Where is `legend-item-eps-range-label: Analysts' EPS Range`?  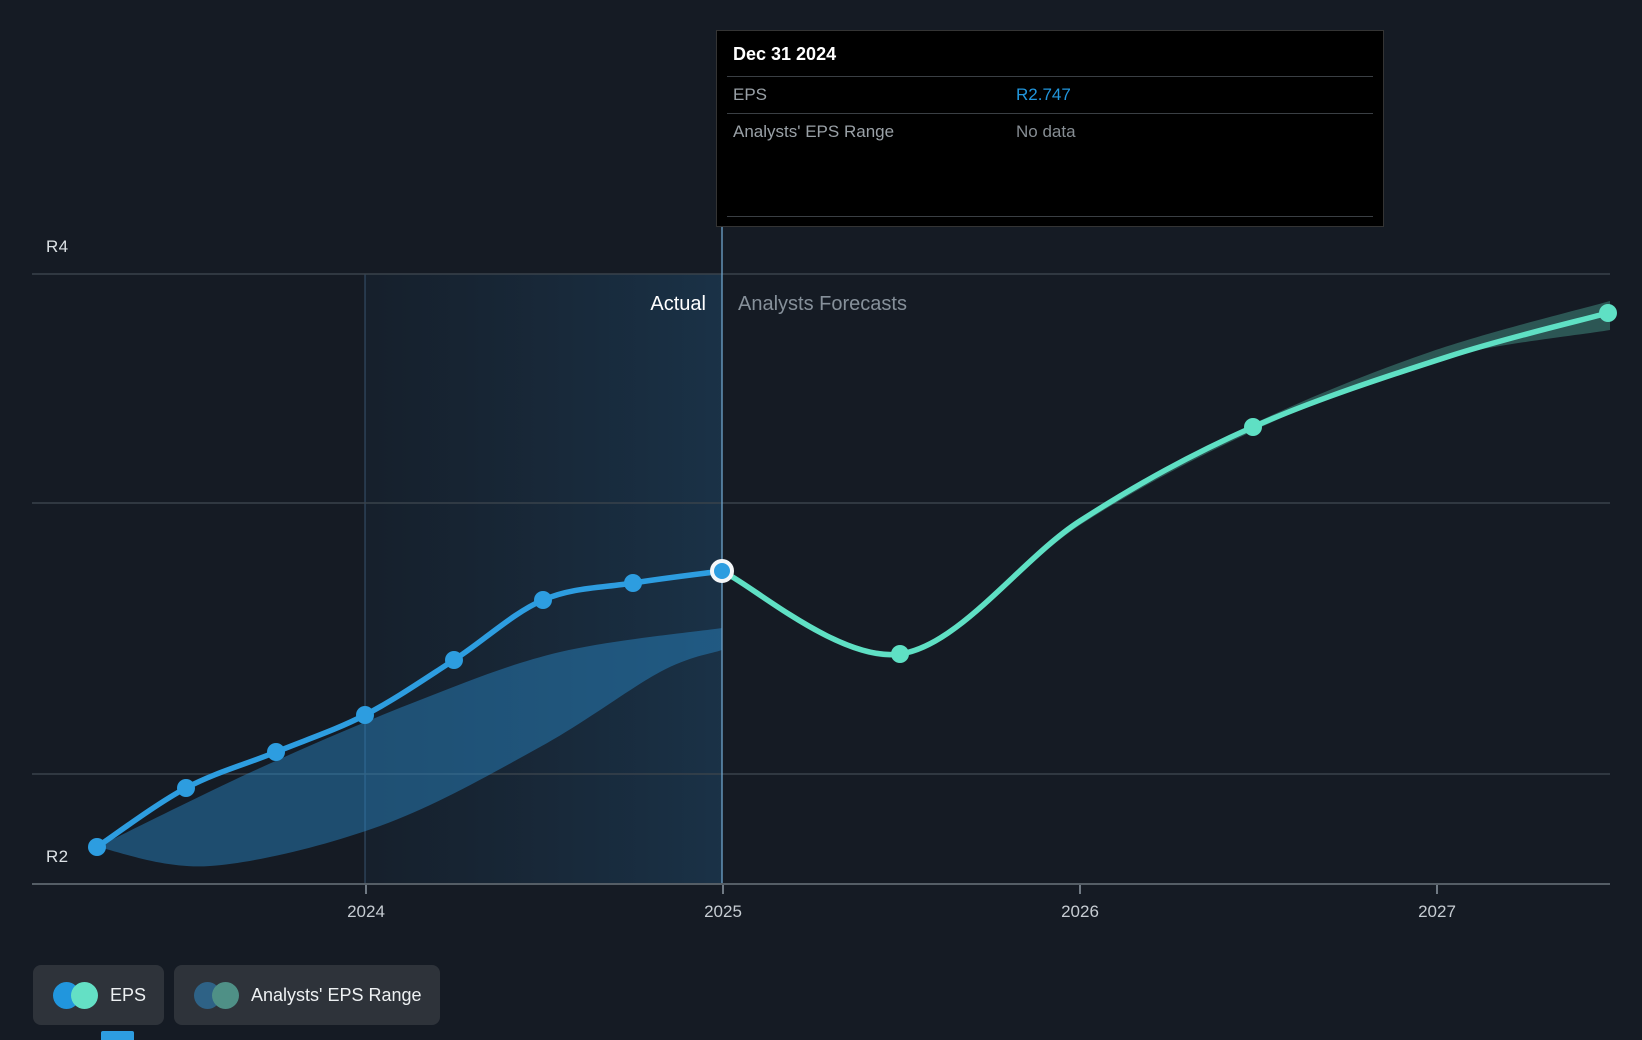
legend-item-eps-range-label: Analysts' EPS Range is located at coordinates (336, 994).